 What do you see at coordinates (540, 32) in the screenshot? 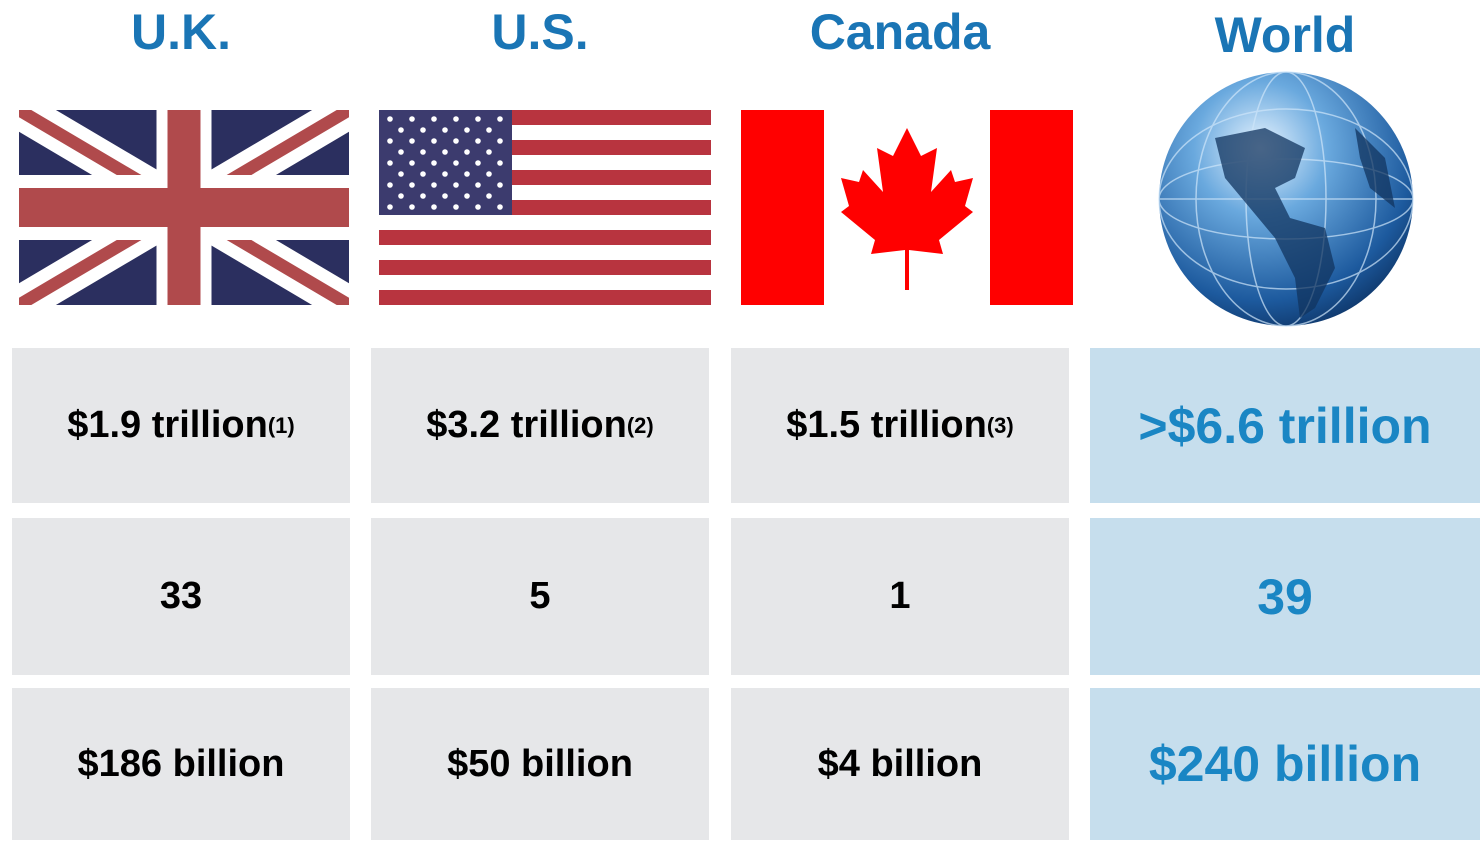
I see `column-header: U.S.` at bounding box center [540, 32].